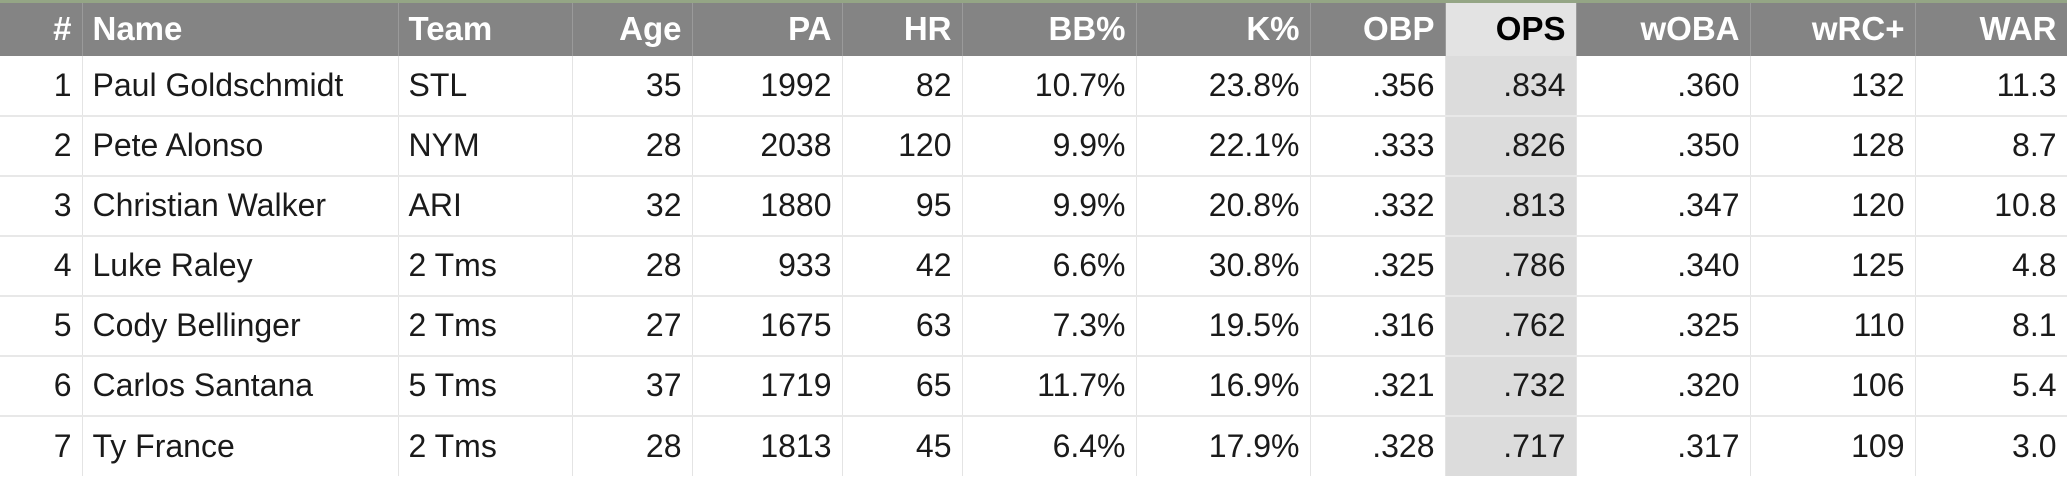 The height and width of the screenshot is (482, 2067). Describe the element at coordinates (485, 28) in the screenshot. I see `header-team: Team` at that location.